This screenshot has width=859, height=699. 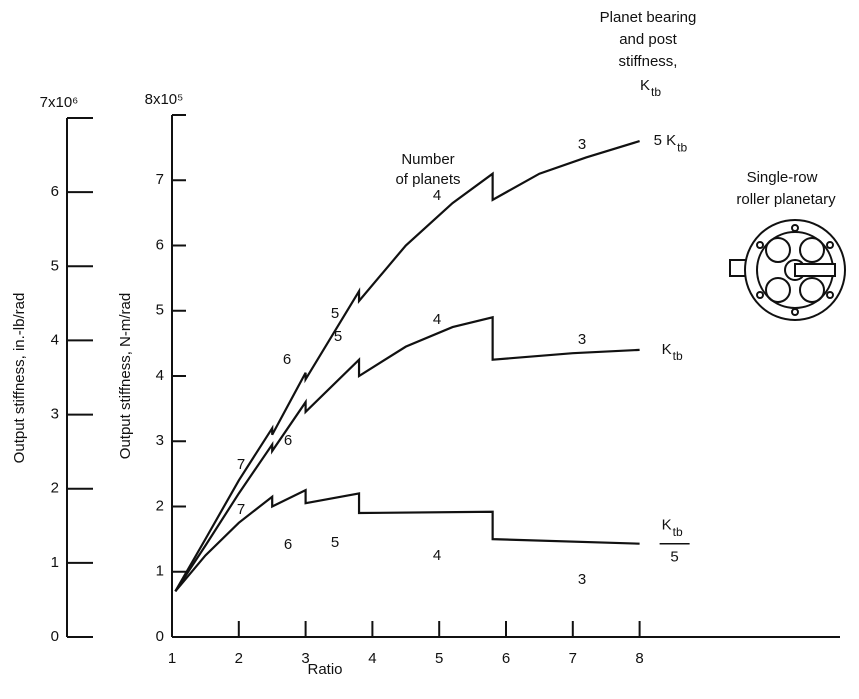 What do you see at coordinates (787, 270) in the screenshot?
I see `planetary-icon` at bounding box center [787, 270].